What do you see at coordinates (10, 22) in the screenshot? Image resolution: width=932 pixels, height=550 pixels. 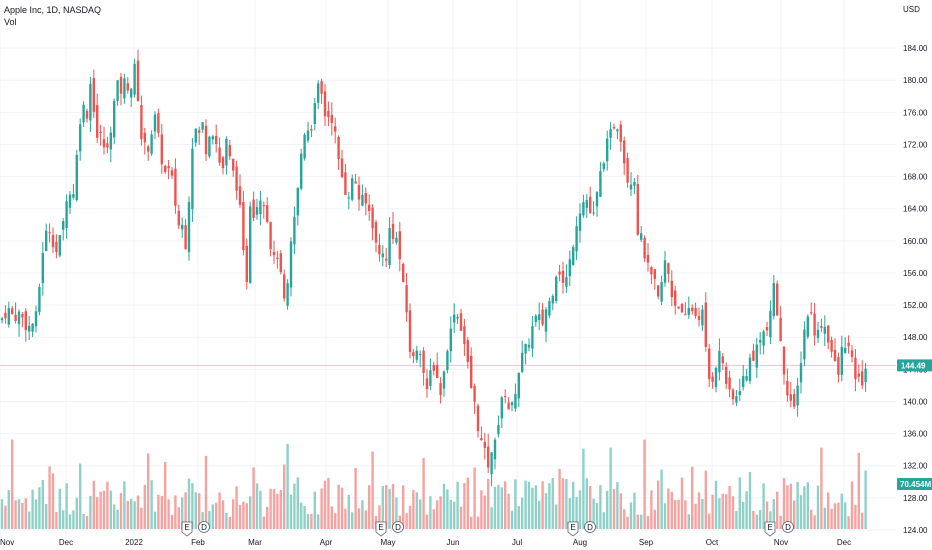 I see `volume-legend: Vol` at bounding box center [10, 22].